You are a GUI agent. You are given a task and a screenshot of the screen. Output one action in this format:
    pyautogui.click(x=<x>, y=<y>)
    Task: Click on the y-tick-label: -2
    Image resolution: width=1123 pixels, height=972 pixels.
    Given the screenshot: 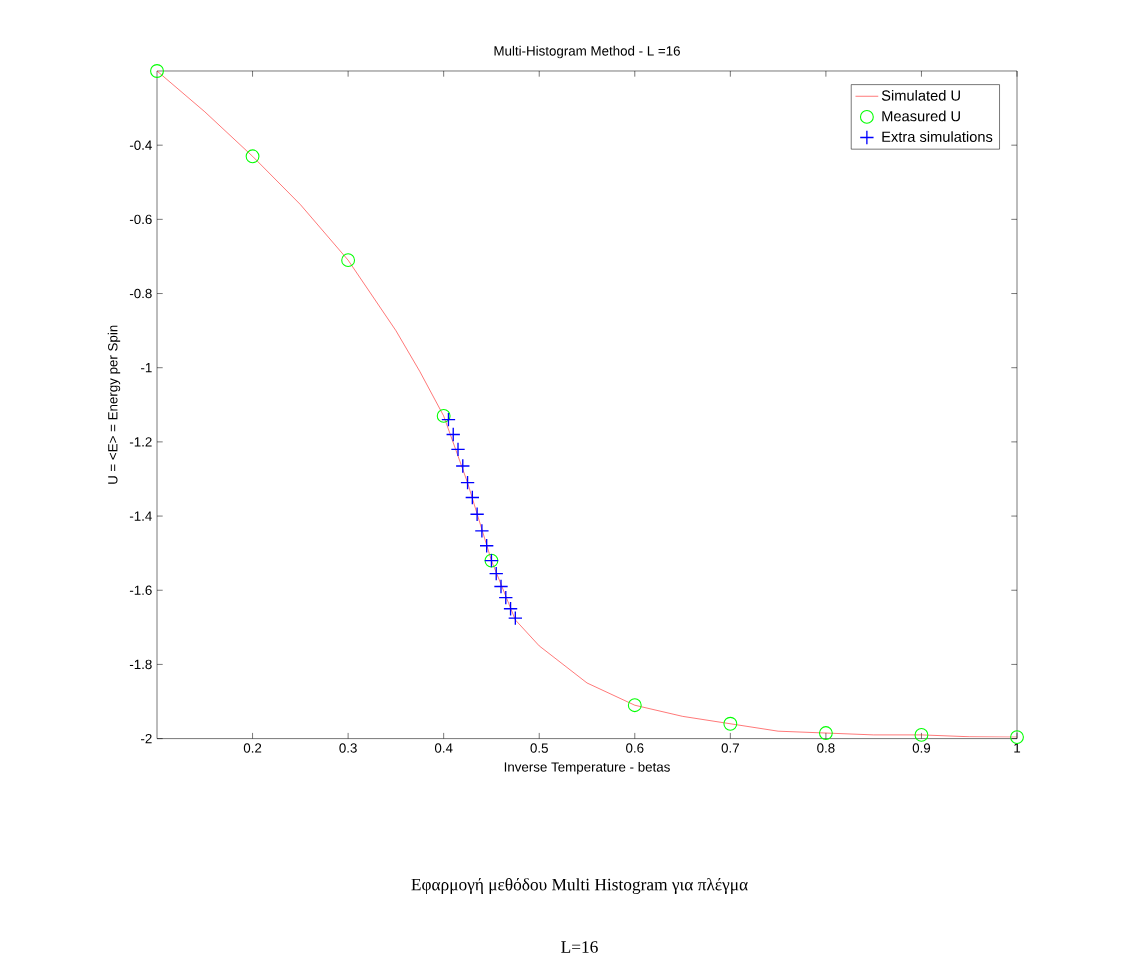 What is the action you would take?
    pyautogui.click(x=146, y=738)
    